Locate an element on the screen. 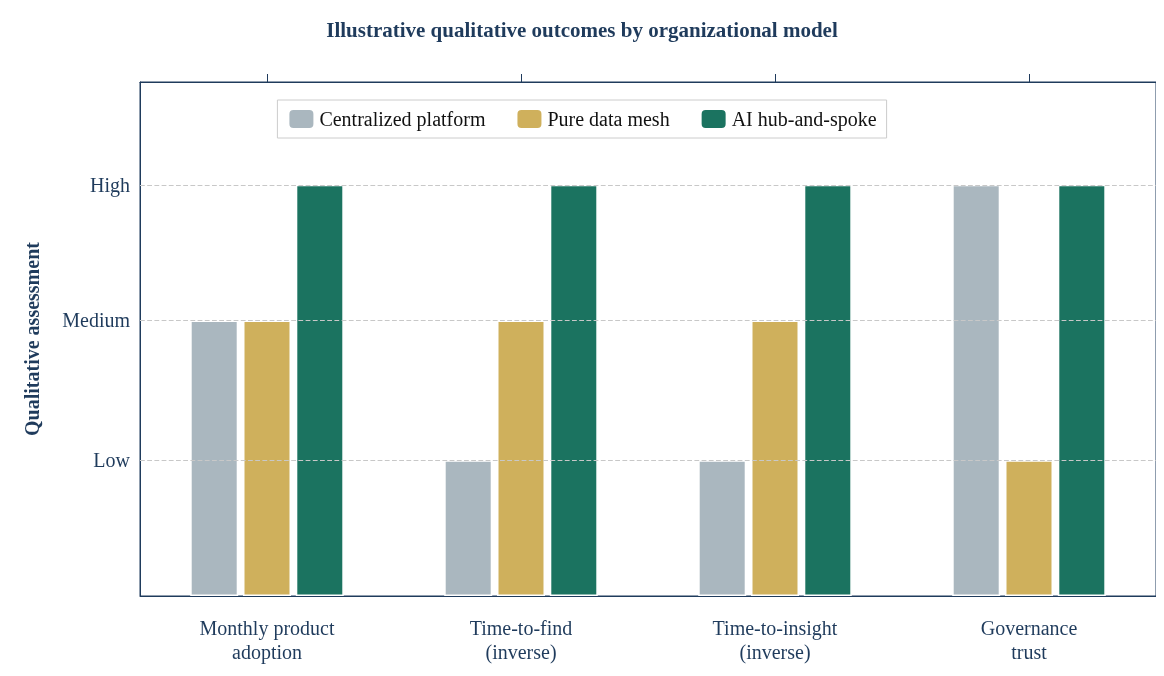 The image size is (1164, 676). x-tick-label: Monthly product adoption is located at coordinates (267, 640).